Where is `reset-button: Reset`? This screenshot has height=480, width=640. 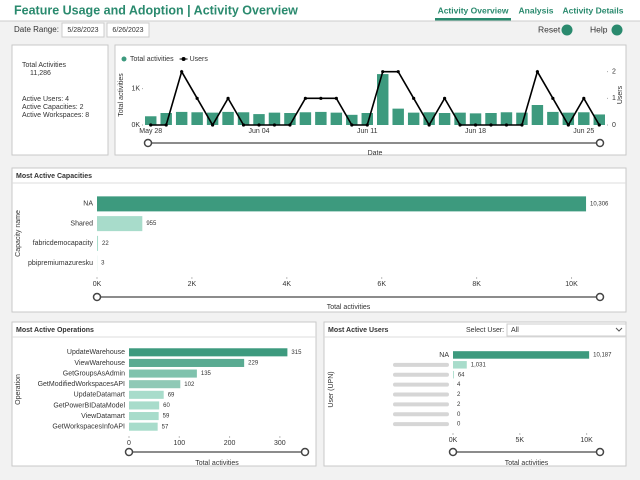
reset-button: Reset is located at coordinates (549, 29).